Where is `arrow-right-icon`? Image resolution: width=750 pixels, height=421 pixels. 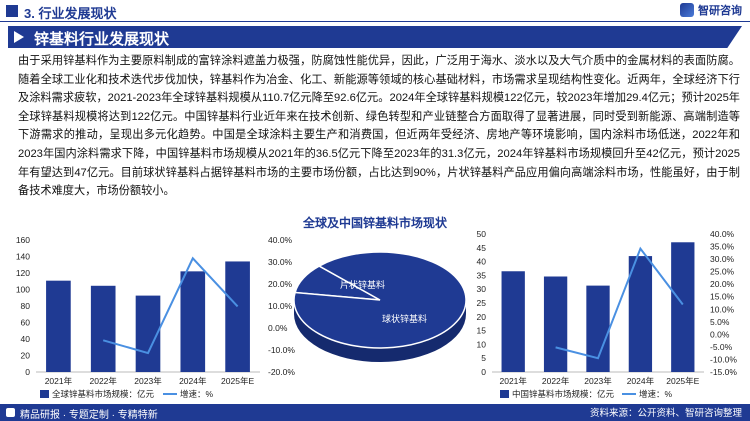
arrow-right-icon is located at coordinates (19, 37).